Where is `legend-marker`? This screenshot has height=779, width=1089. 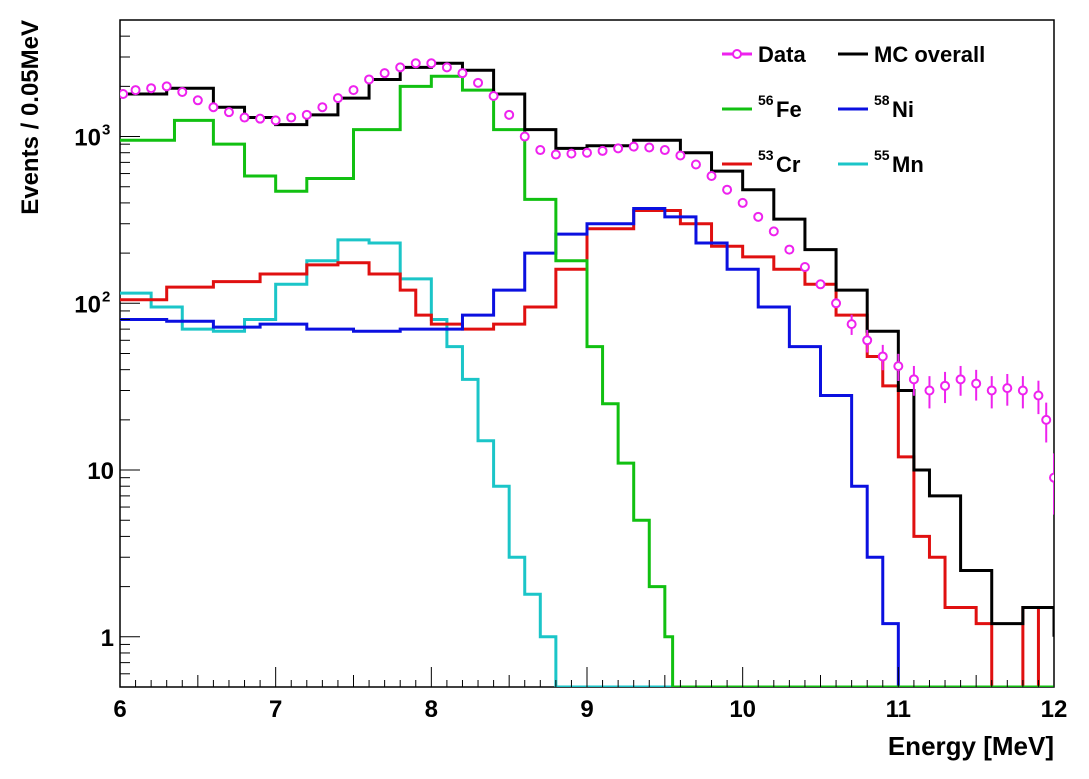 legend-marker is located at coordinates (737, 54).